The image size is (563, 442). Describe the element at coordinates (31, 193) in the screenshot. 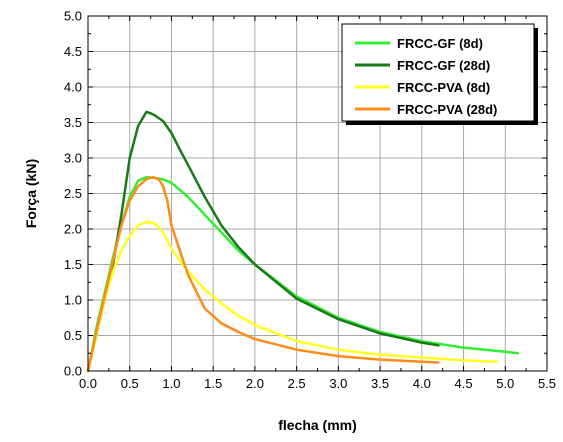

I see `y-axis-title: Força (kN)` at that location.